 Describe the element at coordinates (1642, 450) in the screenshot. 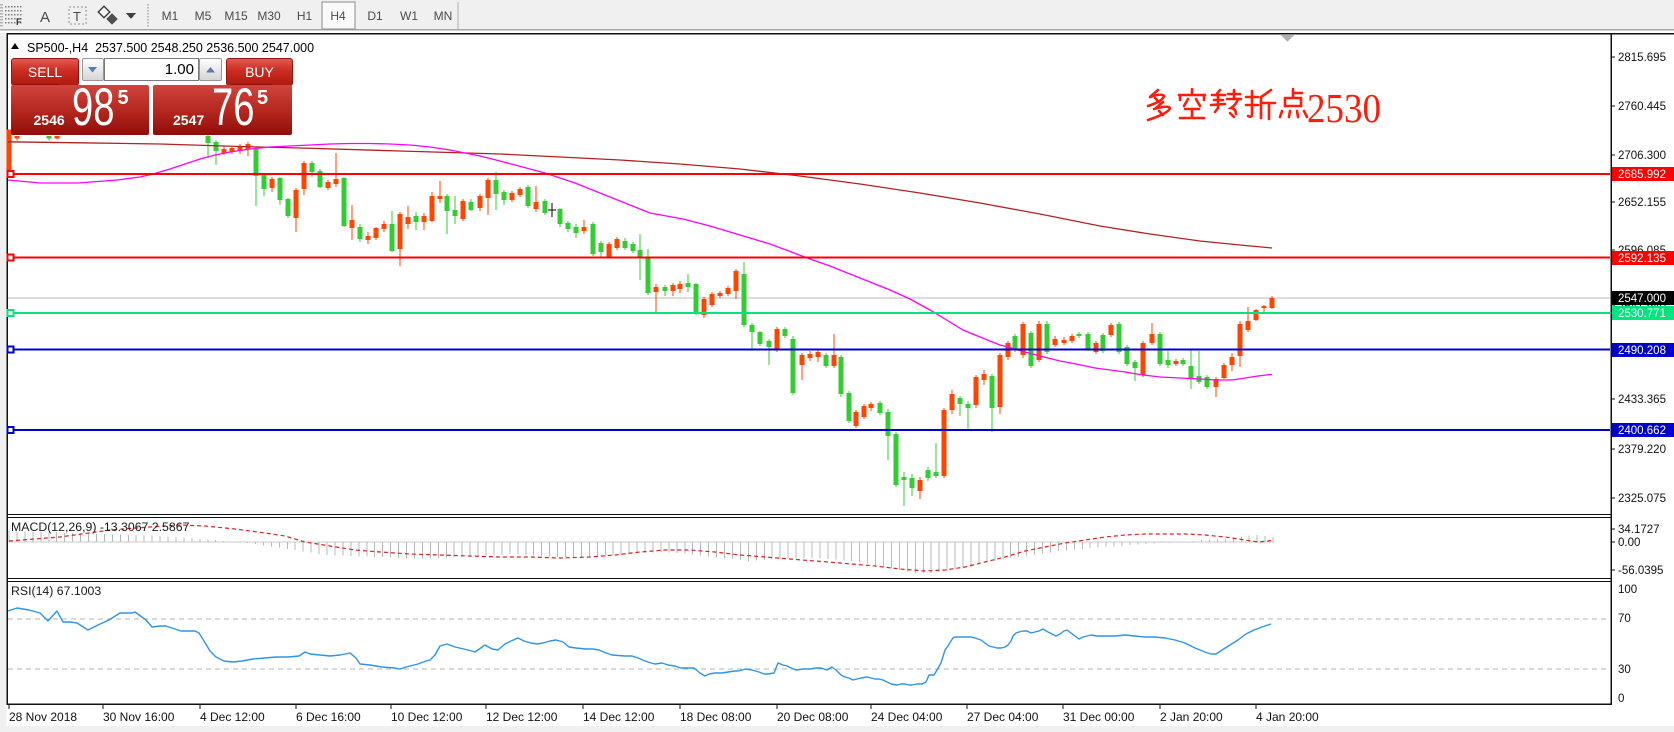

I see `svg-text: 2379.220` at that location.